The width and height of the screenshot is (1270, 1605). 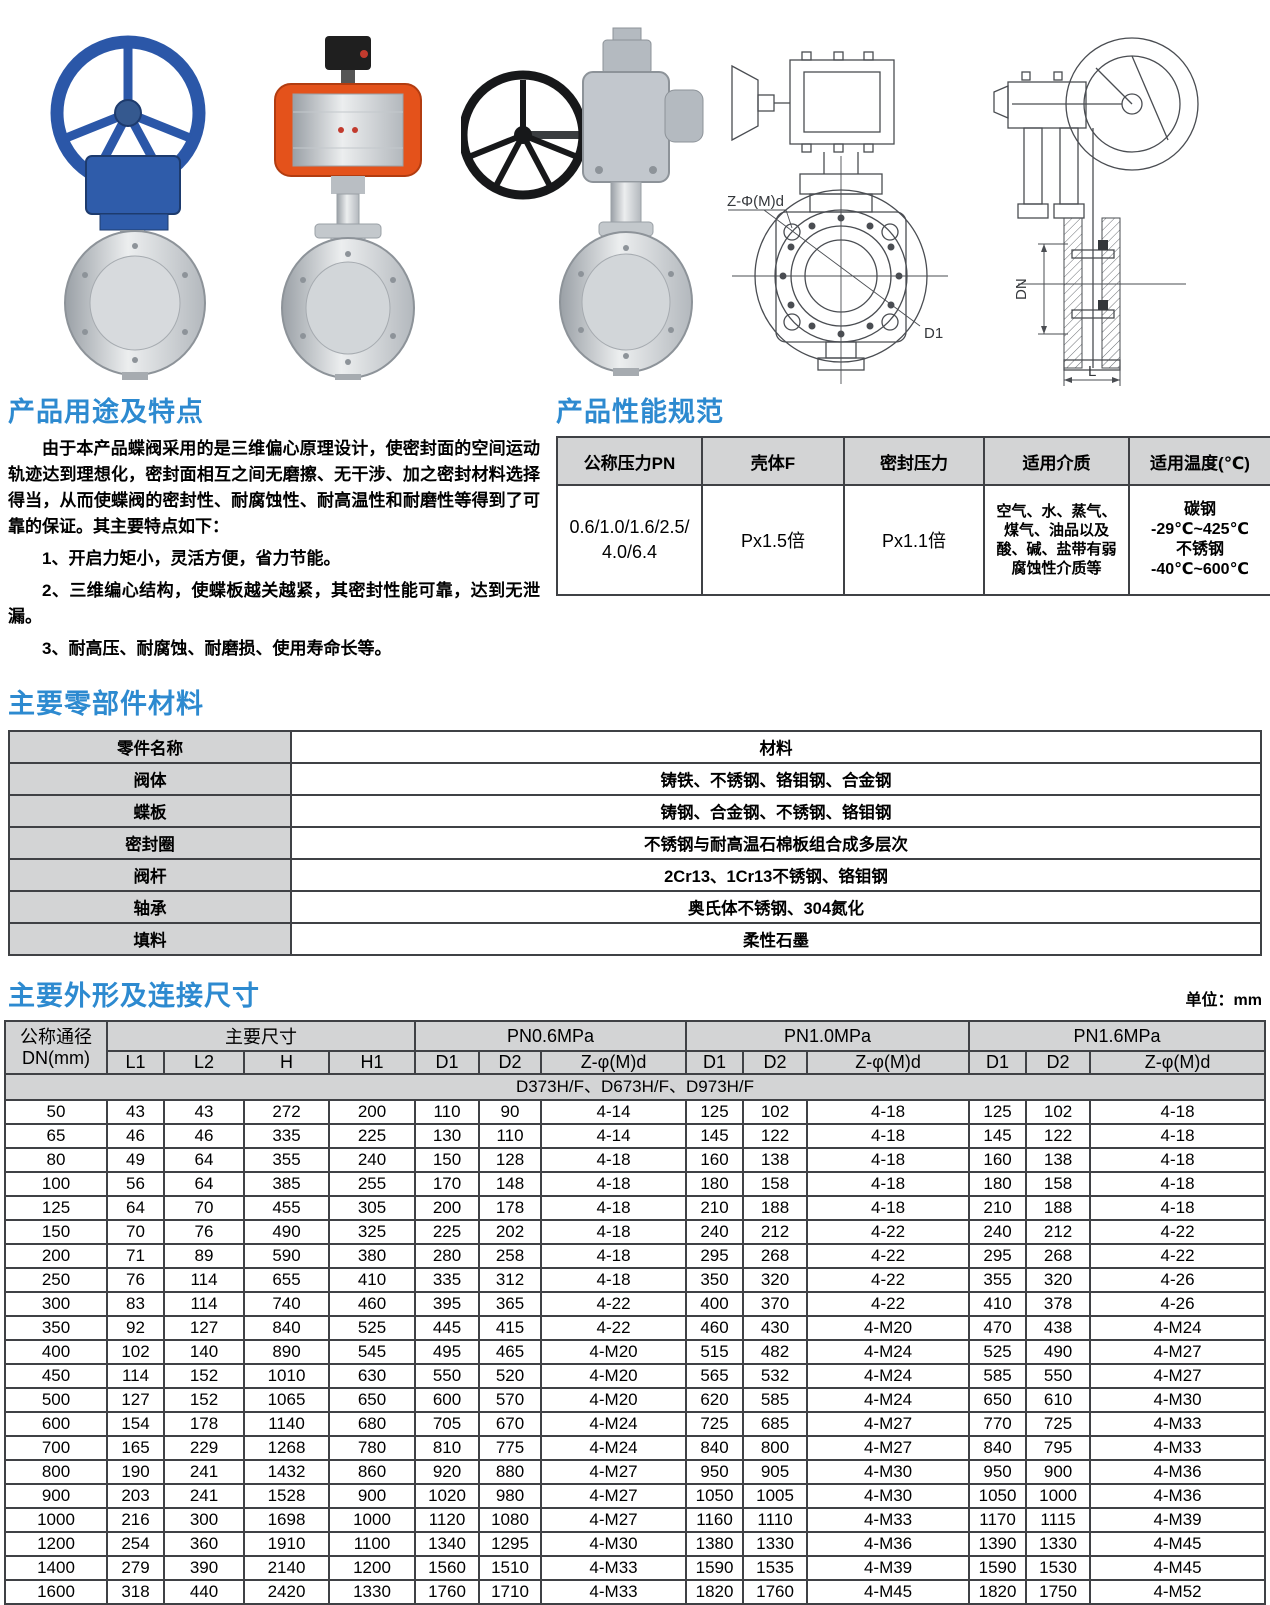 What do you see at coordinates (56, 1520) in the screenshot?
I see `dn-cell: 1000` at bounding box center [56, 1520].